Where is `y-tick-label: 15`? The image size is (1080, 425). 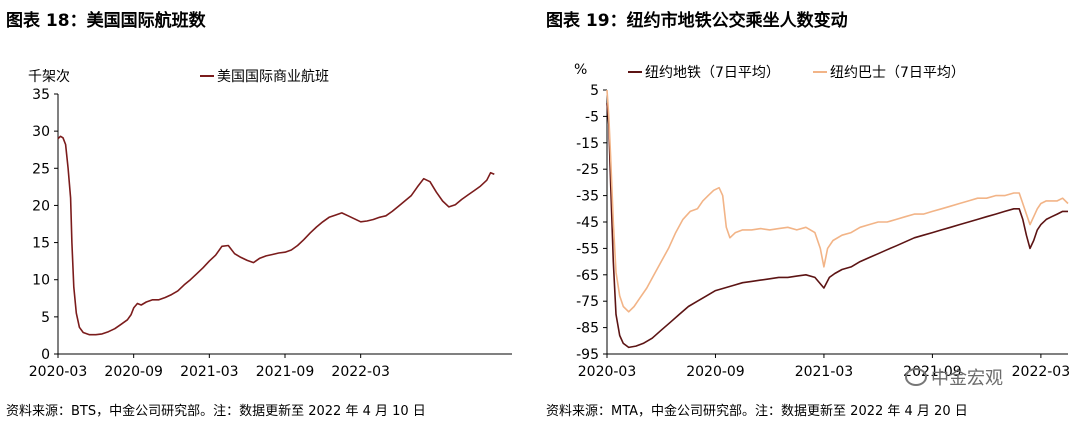 y-tick-label: 15 is located at coordinates (41, 244).